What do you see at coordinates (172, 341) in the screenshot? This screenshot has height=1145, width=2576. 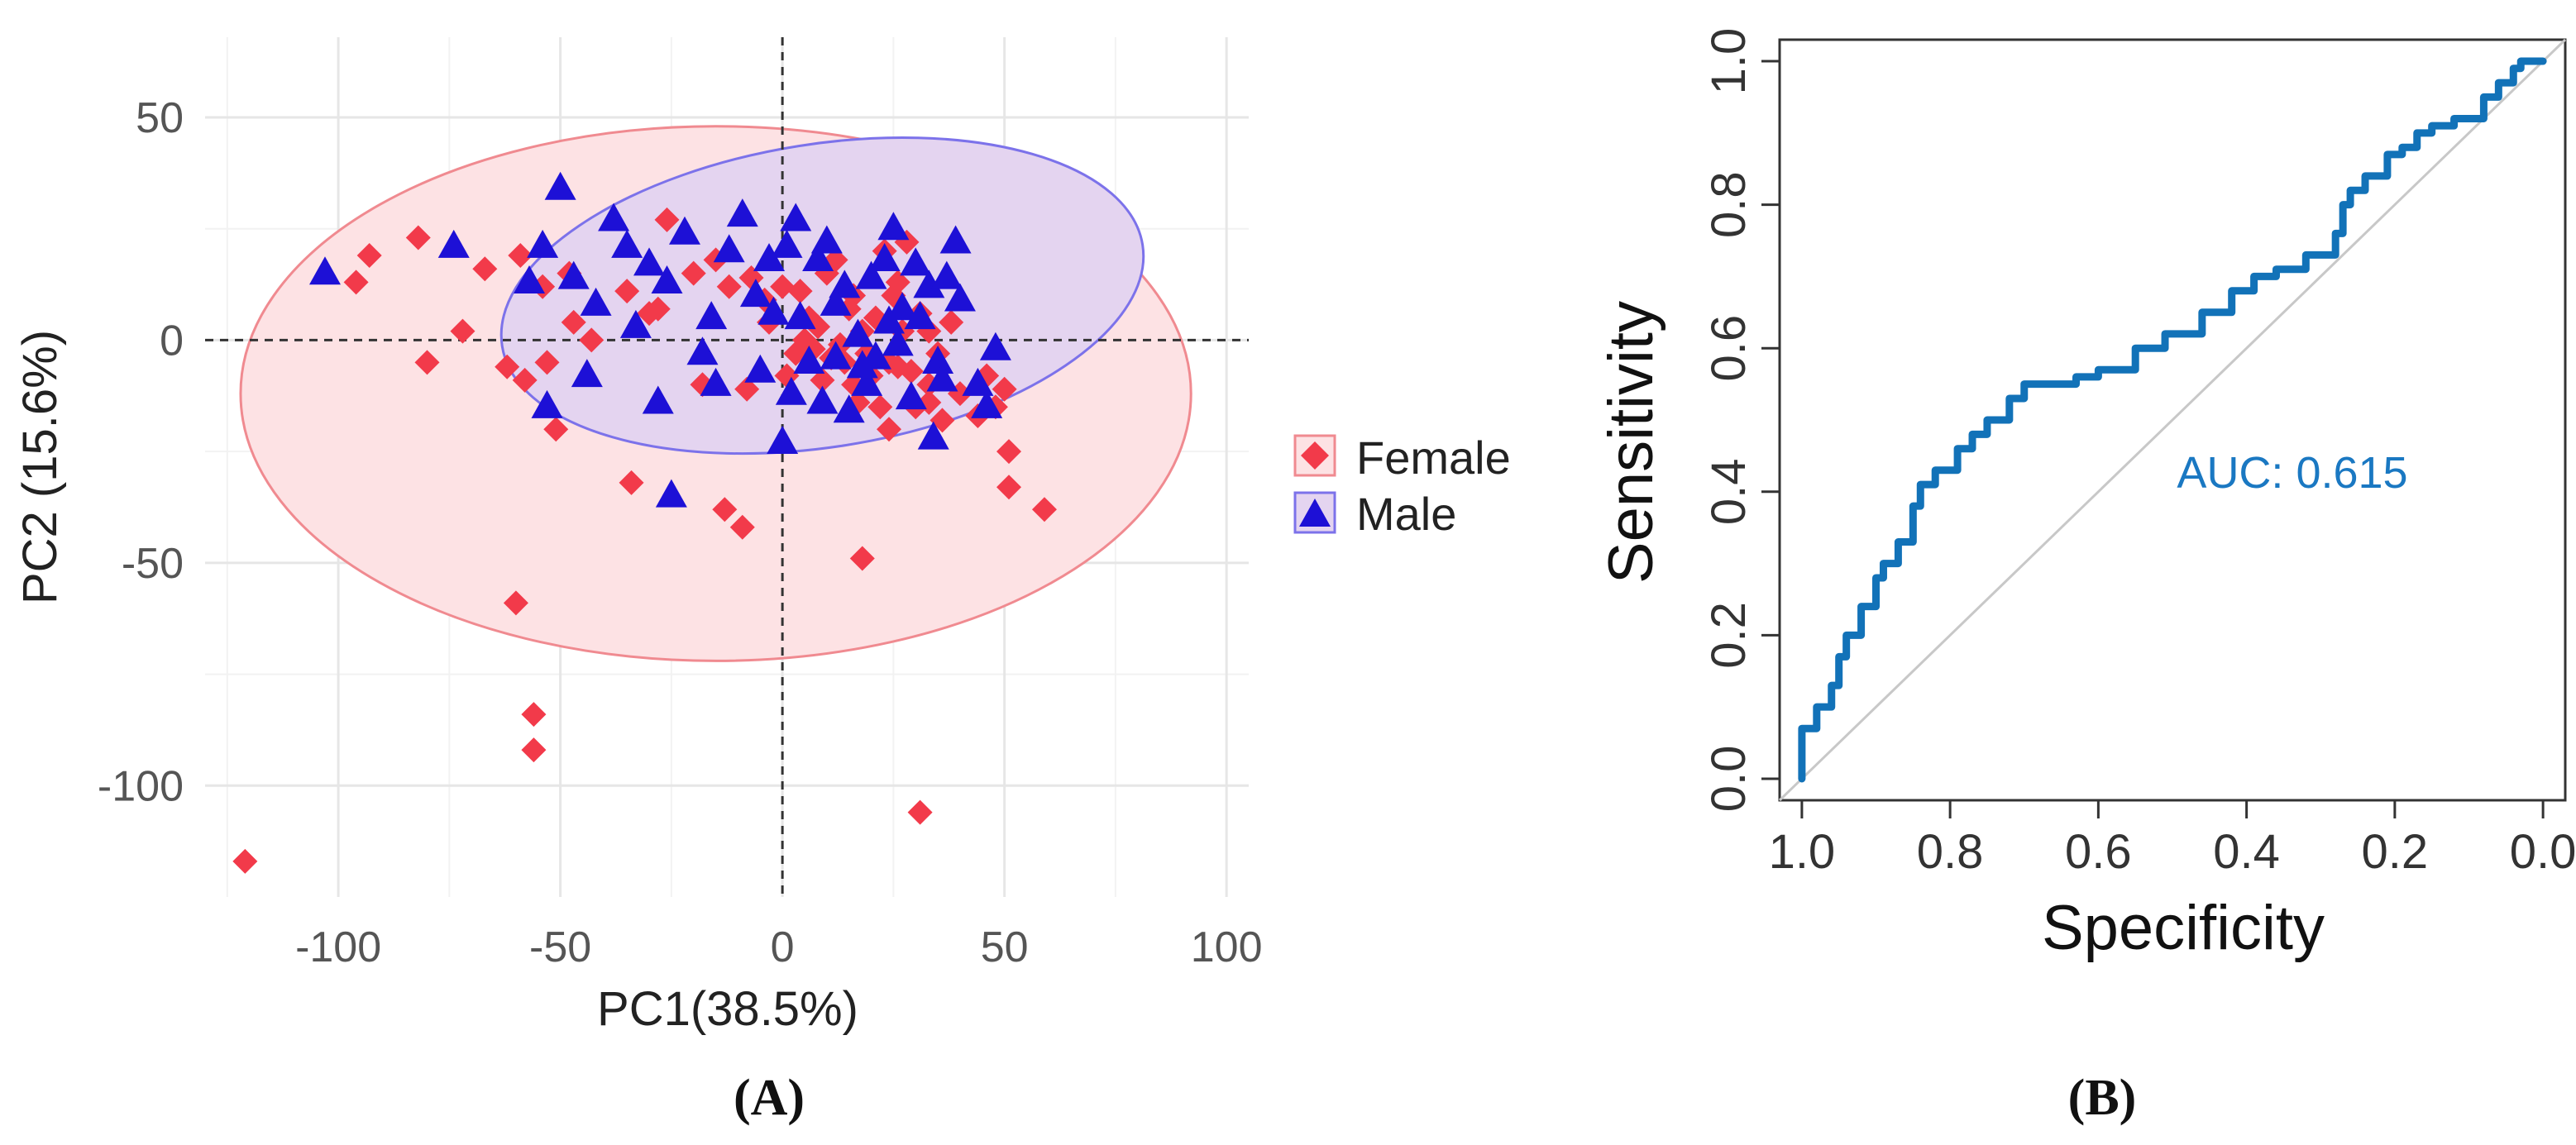 I see `pca-y-tick-label: 0` at bounding box center [172, 341].